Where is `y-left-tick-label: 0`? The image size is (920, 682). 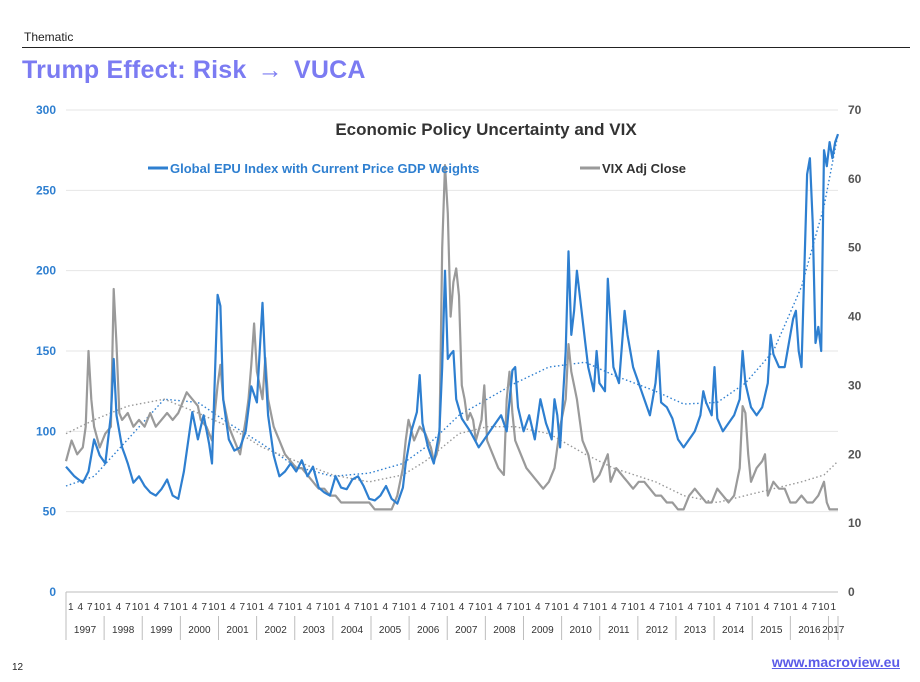
y-left-tick-label: 0 is located at coordinates (52, 592).